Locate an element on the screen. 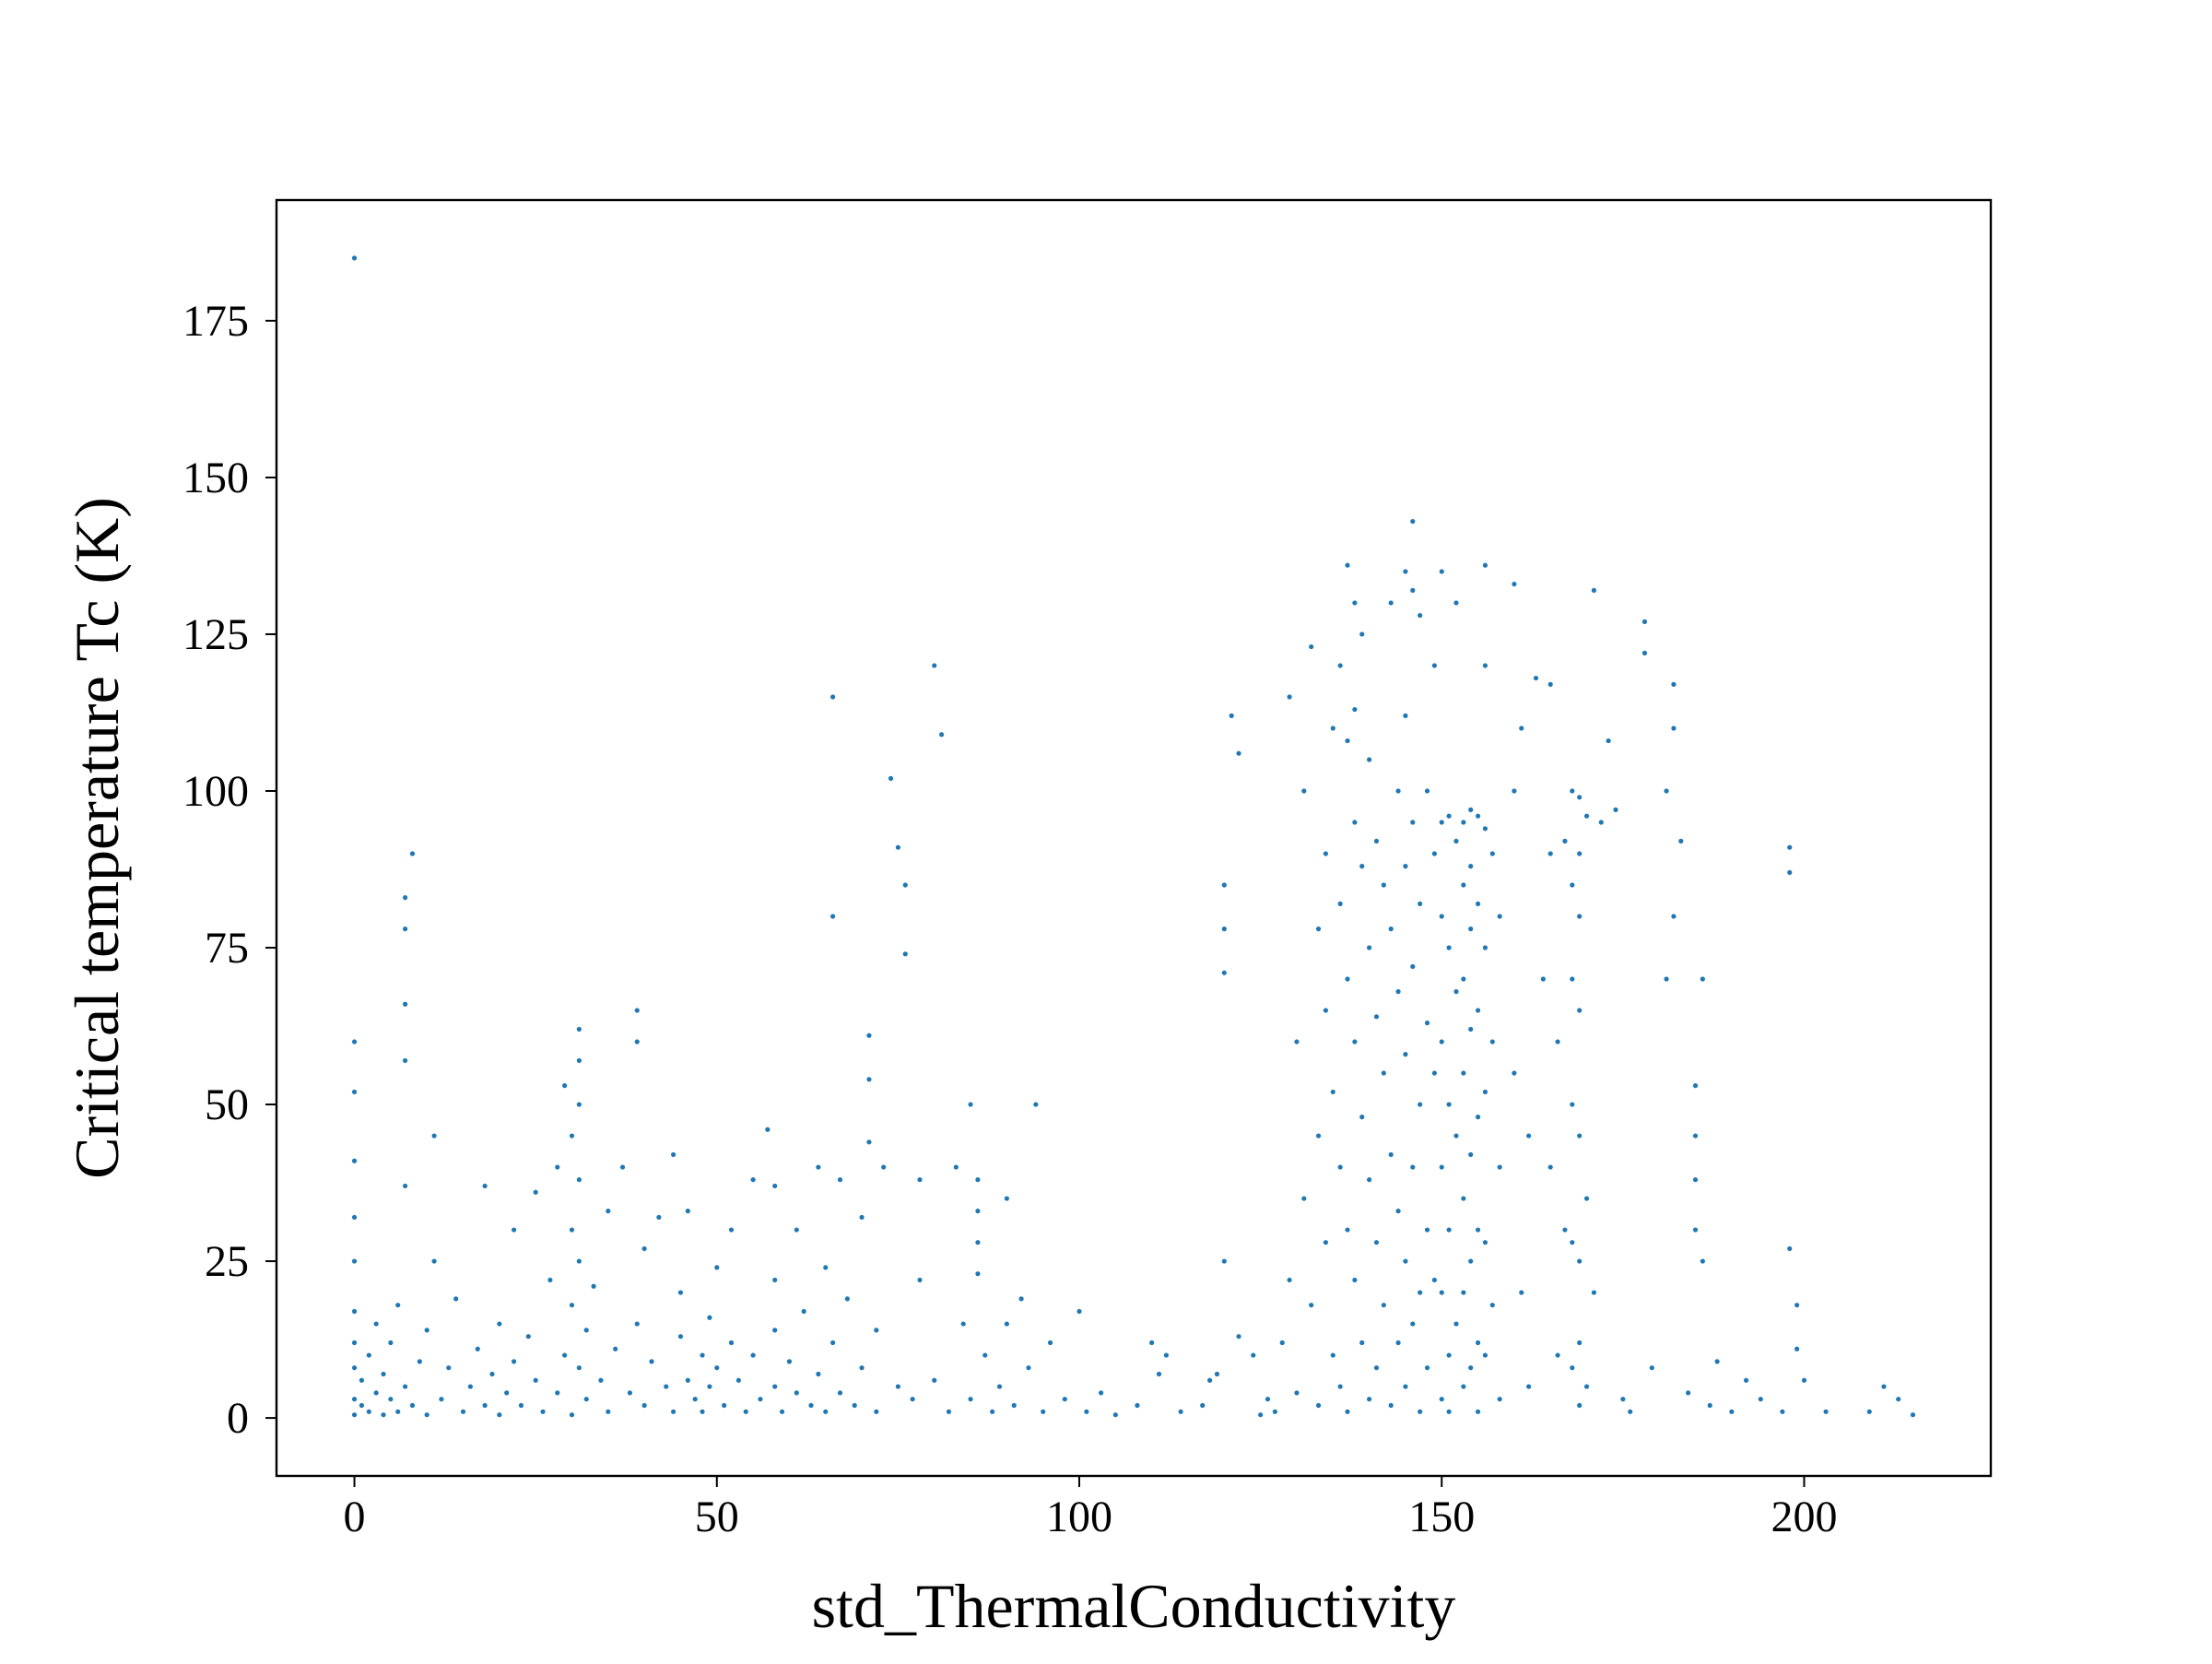  y-tick-label: 100 is located at coordinates (215, 791).